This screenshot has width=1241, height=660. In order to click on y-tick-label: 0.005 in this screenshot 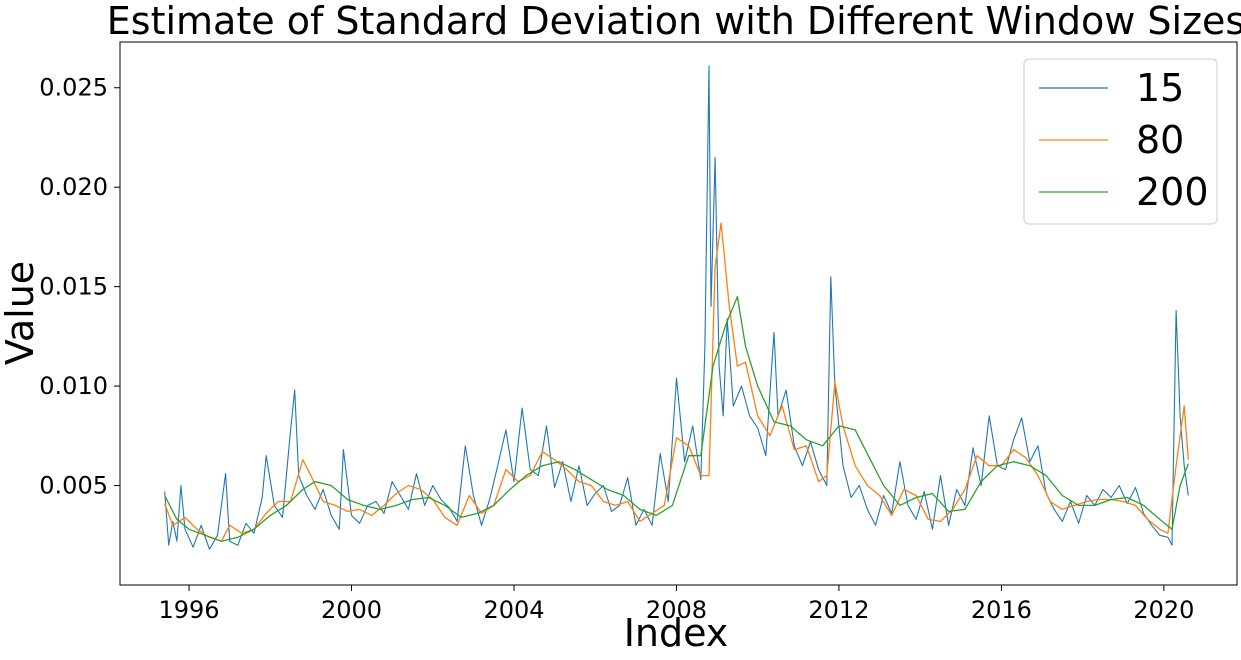, I will do `click(73, 486)`.